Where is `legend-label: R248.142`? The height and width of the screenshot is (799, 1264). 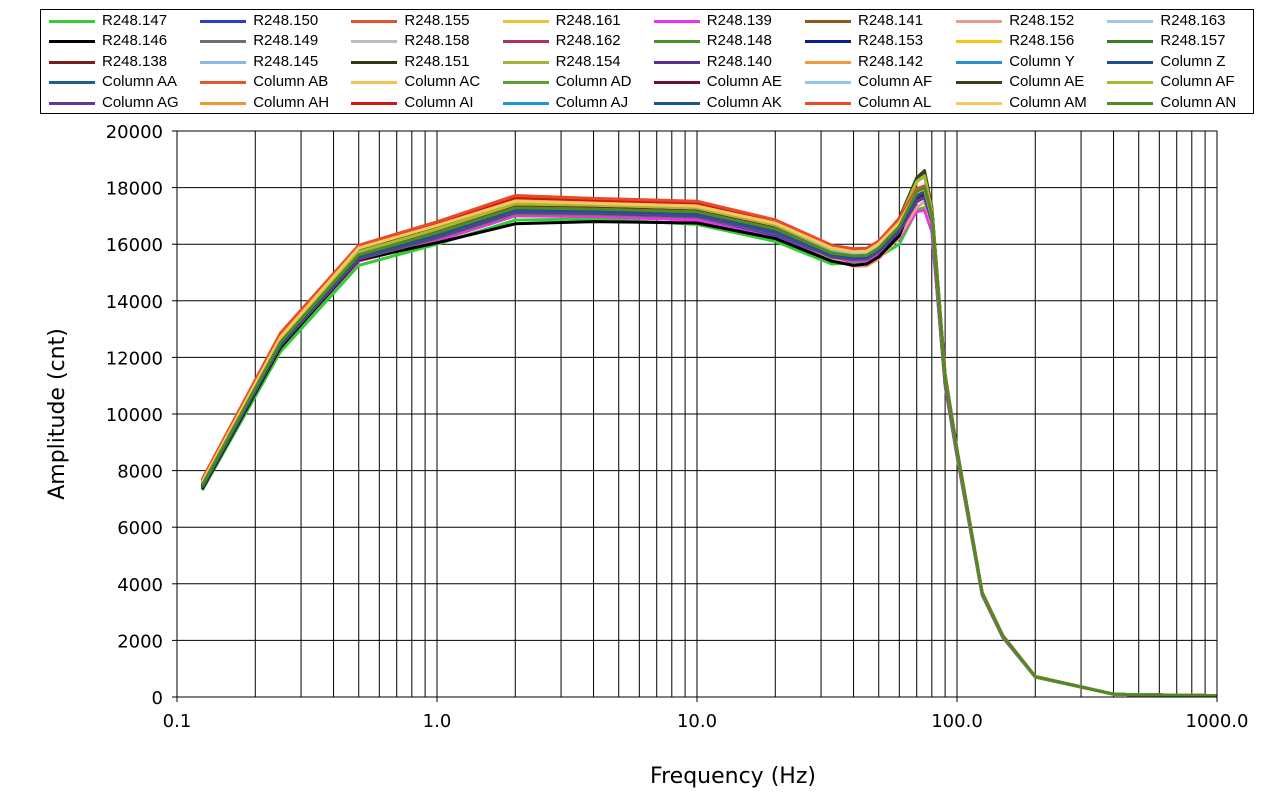 legend-label: R248.142 is located at coordinates (891, 61).